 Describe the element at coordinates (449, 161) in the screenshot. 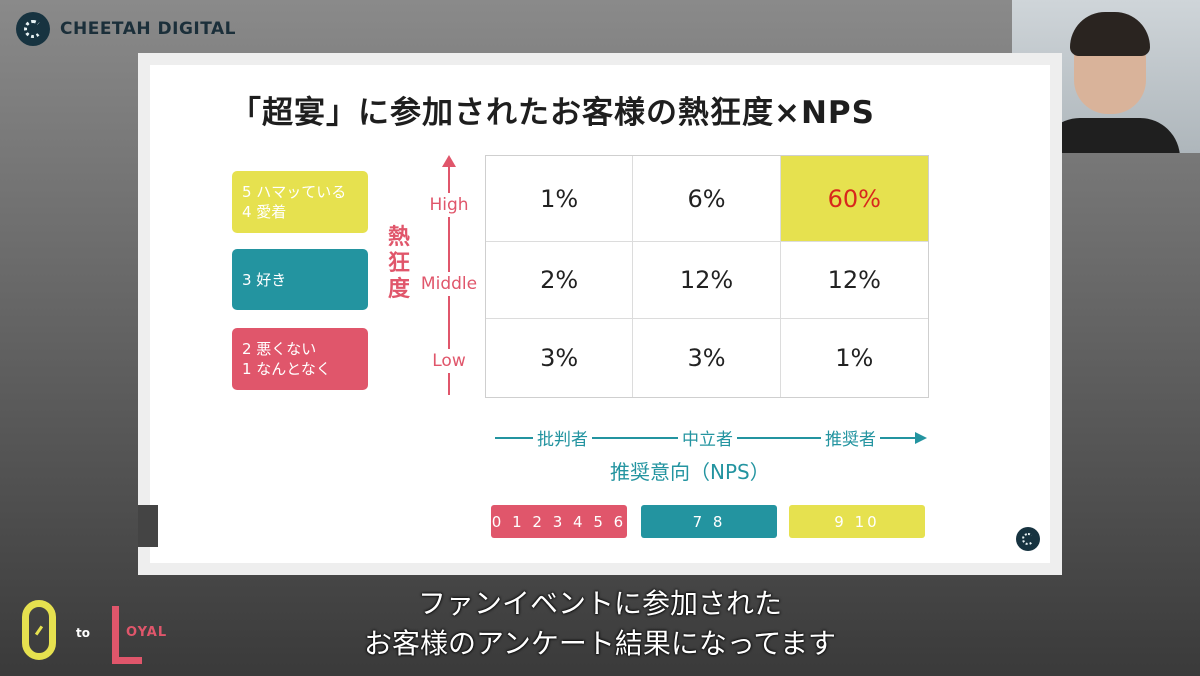

I see `up-arrow-icon` at that location.